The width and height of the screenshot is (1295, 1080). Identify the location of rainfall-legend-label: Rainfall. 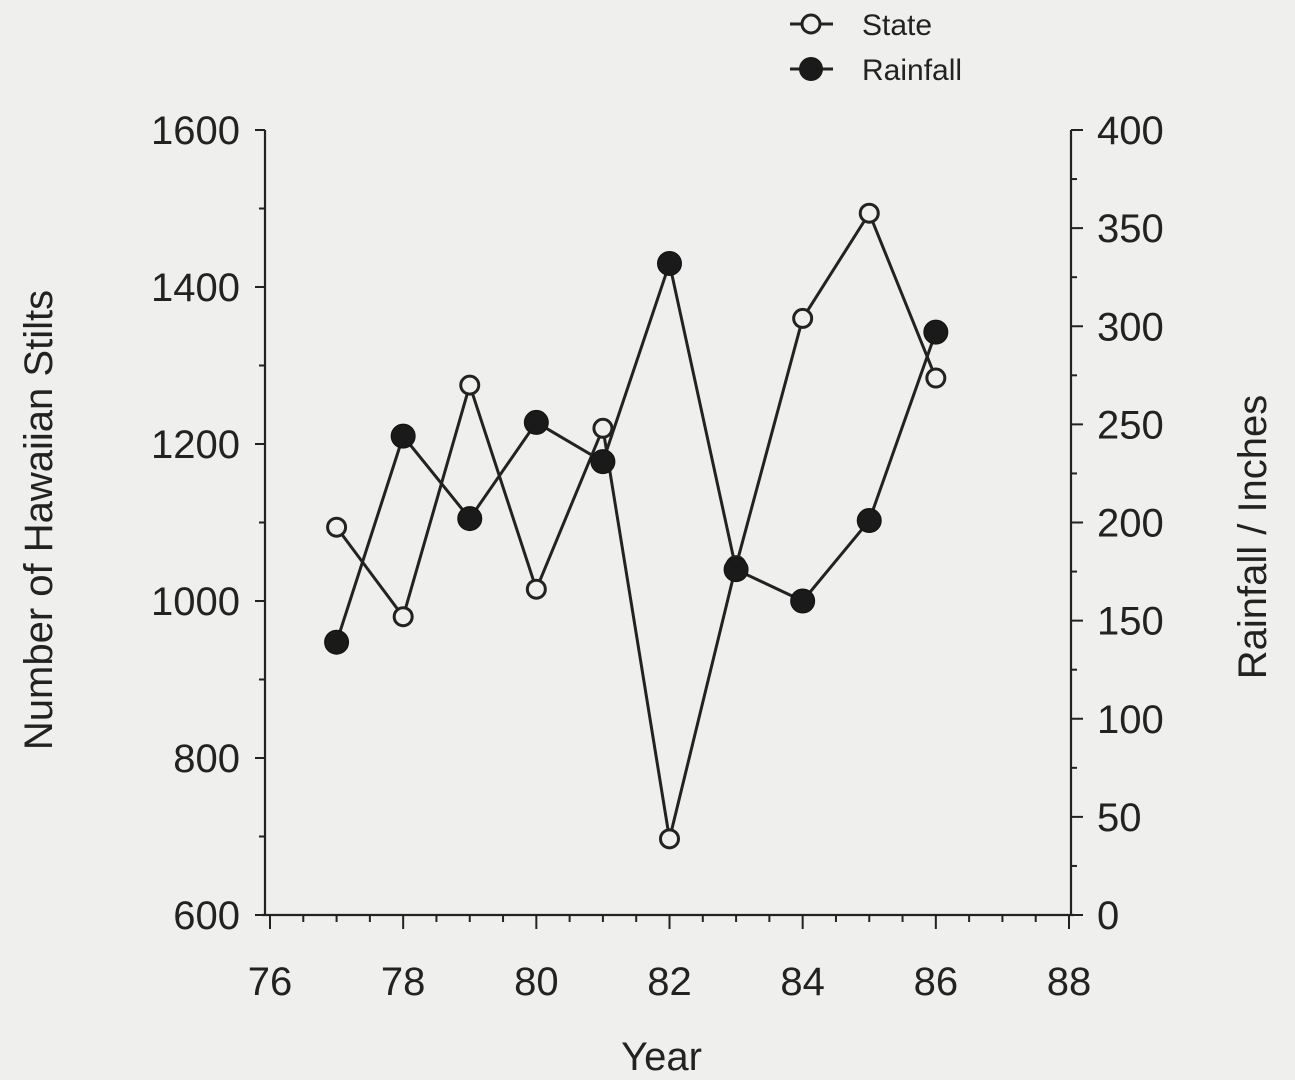
(912, 70).